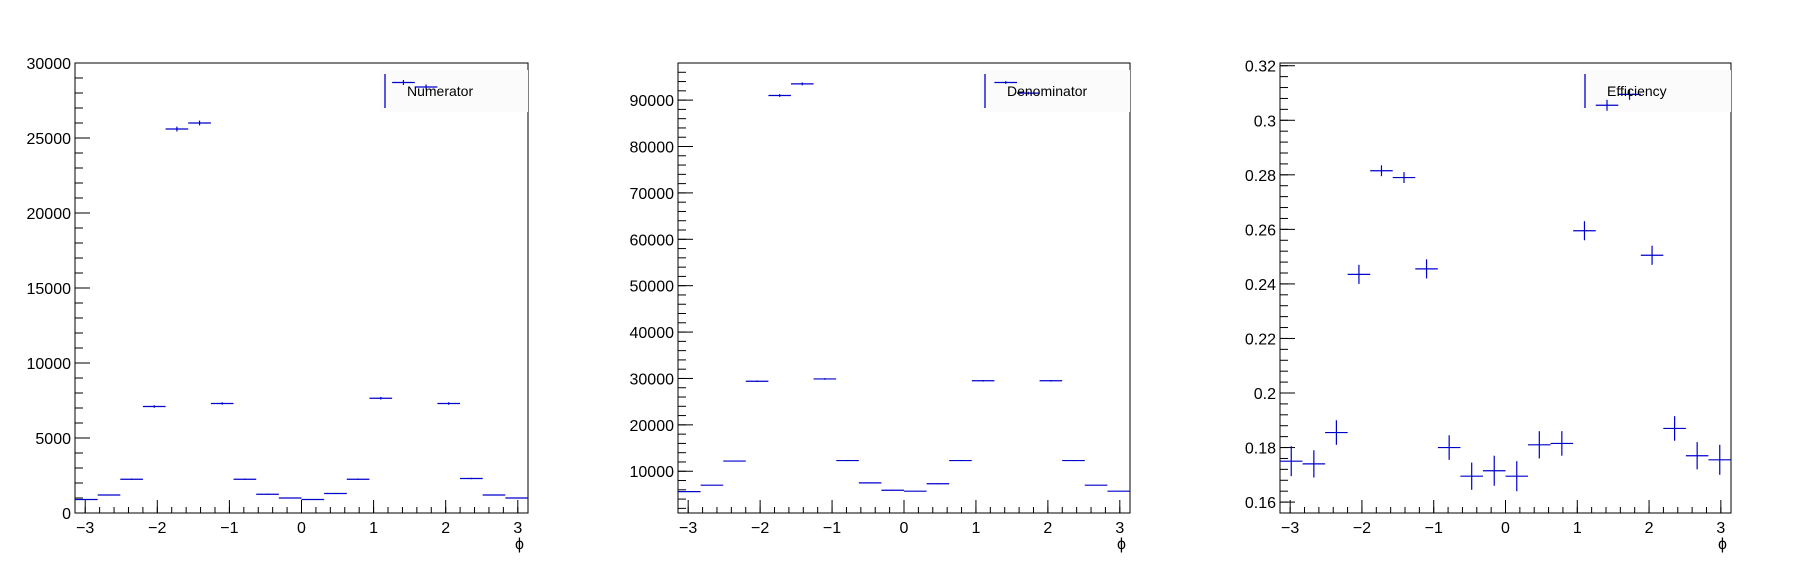 This screenshot has height=572, width=1796. Describe the element at coordinates (1260, 339) in the screenshot. I see `y-tick-label: 0.22` at that location.